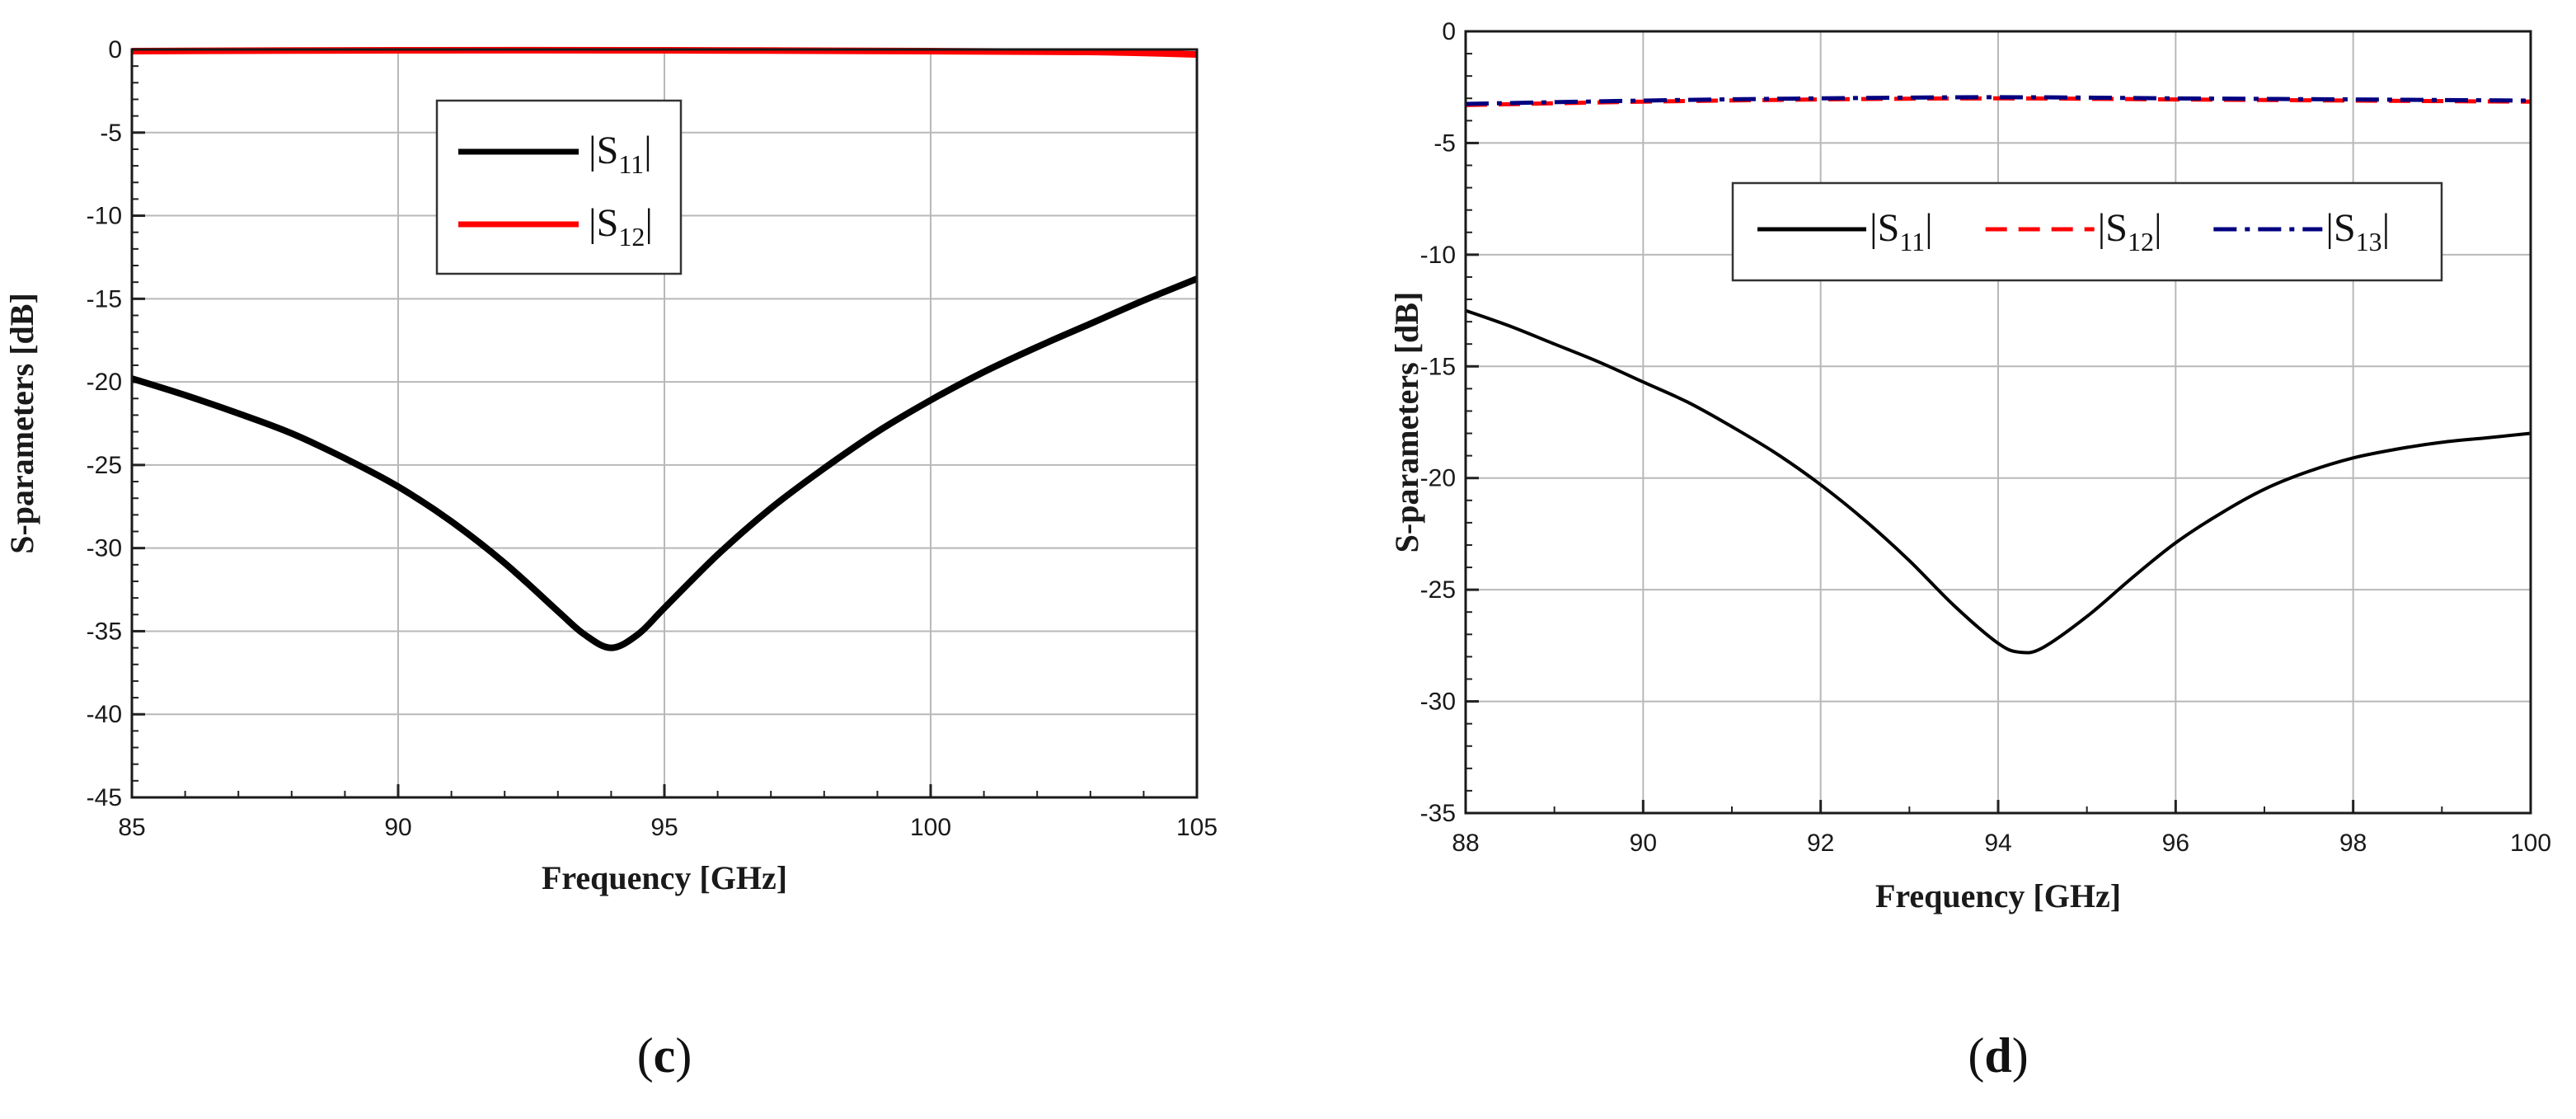 The height and width of the screenshot is (1119, 2576). I want to click on y-tick-label: -40, so click(105, 715).